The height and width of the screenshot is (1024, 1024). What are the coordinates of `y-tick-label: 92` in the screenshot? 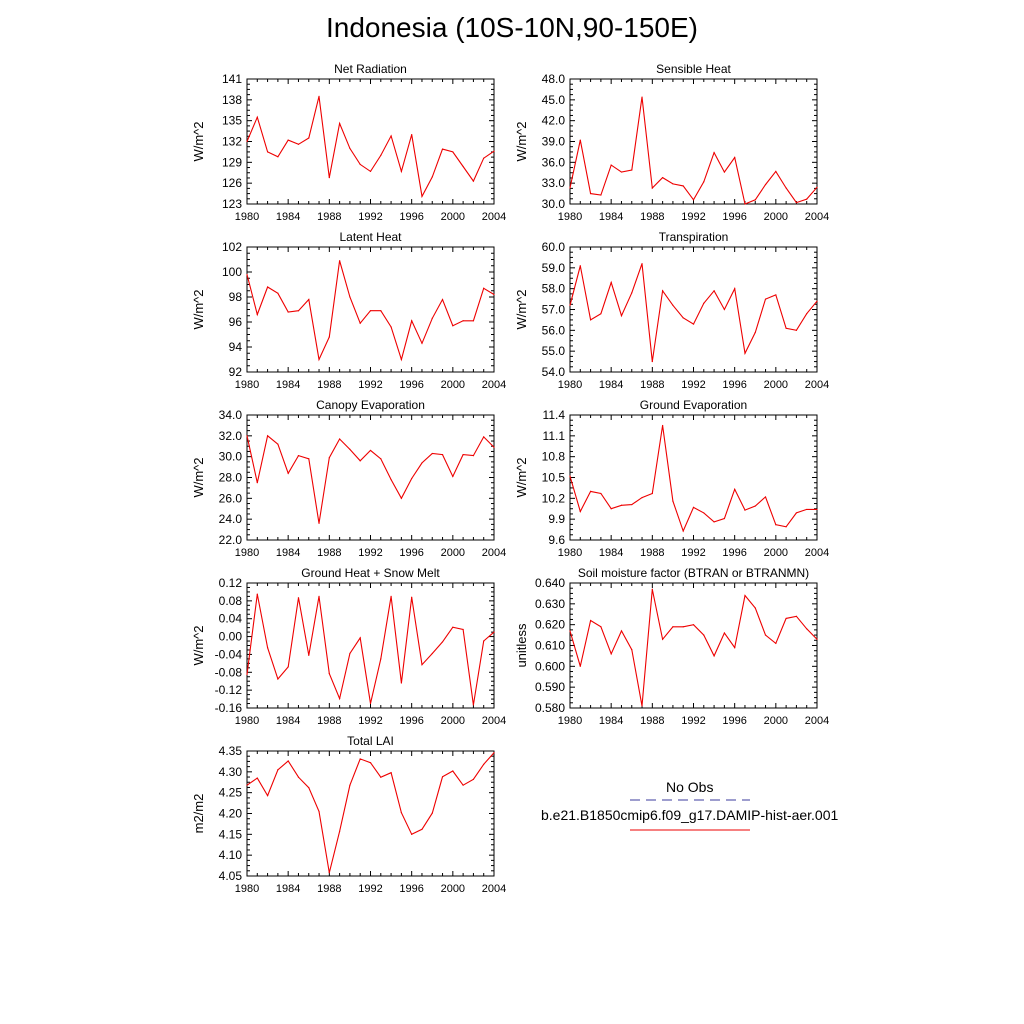 It's located at (236, 372).